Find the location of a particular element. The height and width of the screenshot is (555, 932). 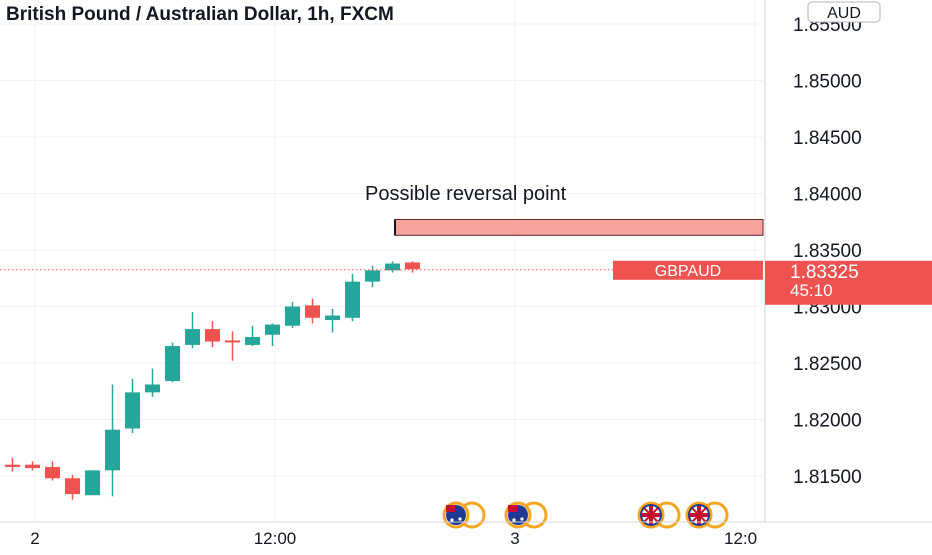

y-tick-label: 1.84000 is located at coordinates (827, 195).